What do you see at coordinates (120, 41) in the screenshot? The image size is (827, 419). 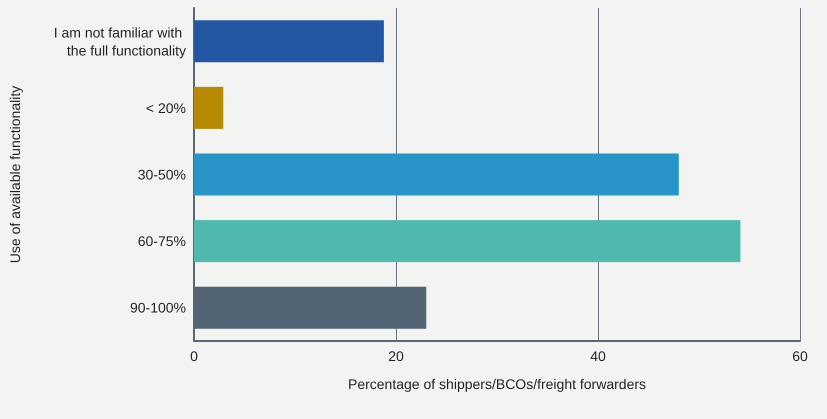 I see `y-tick-label: I am not familiar with the full functionality` at bounding box center [120, 41].